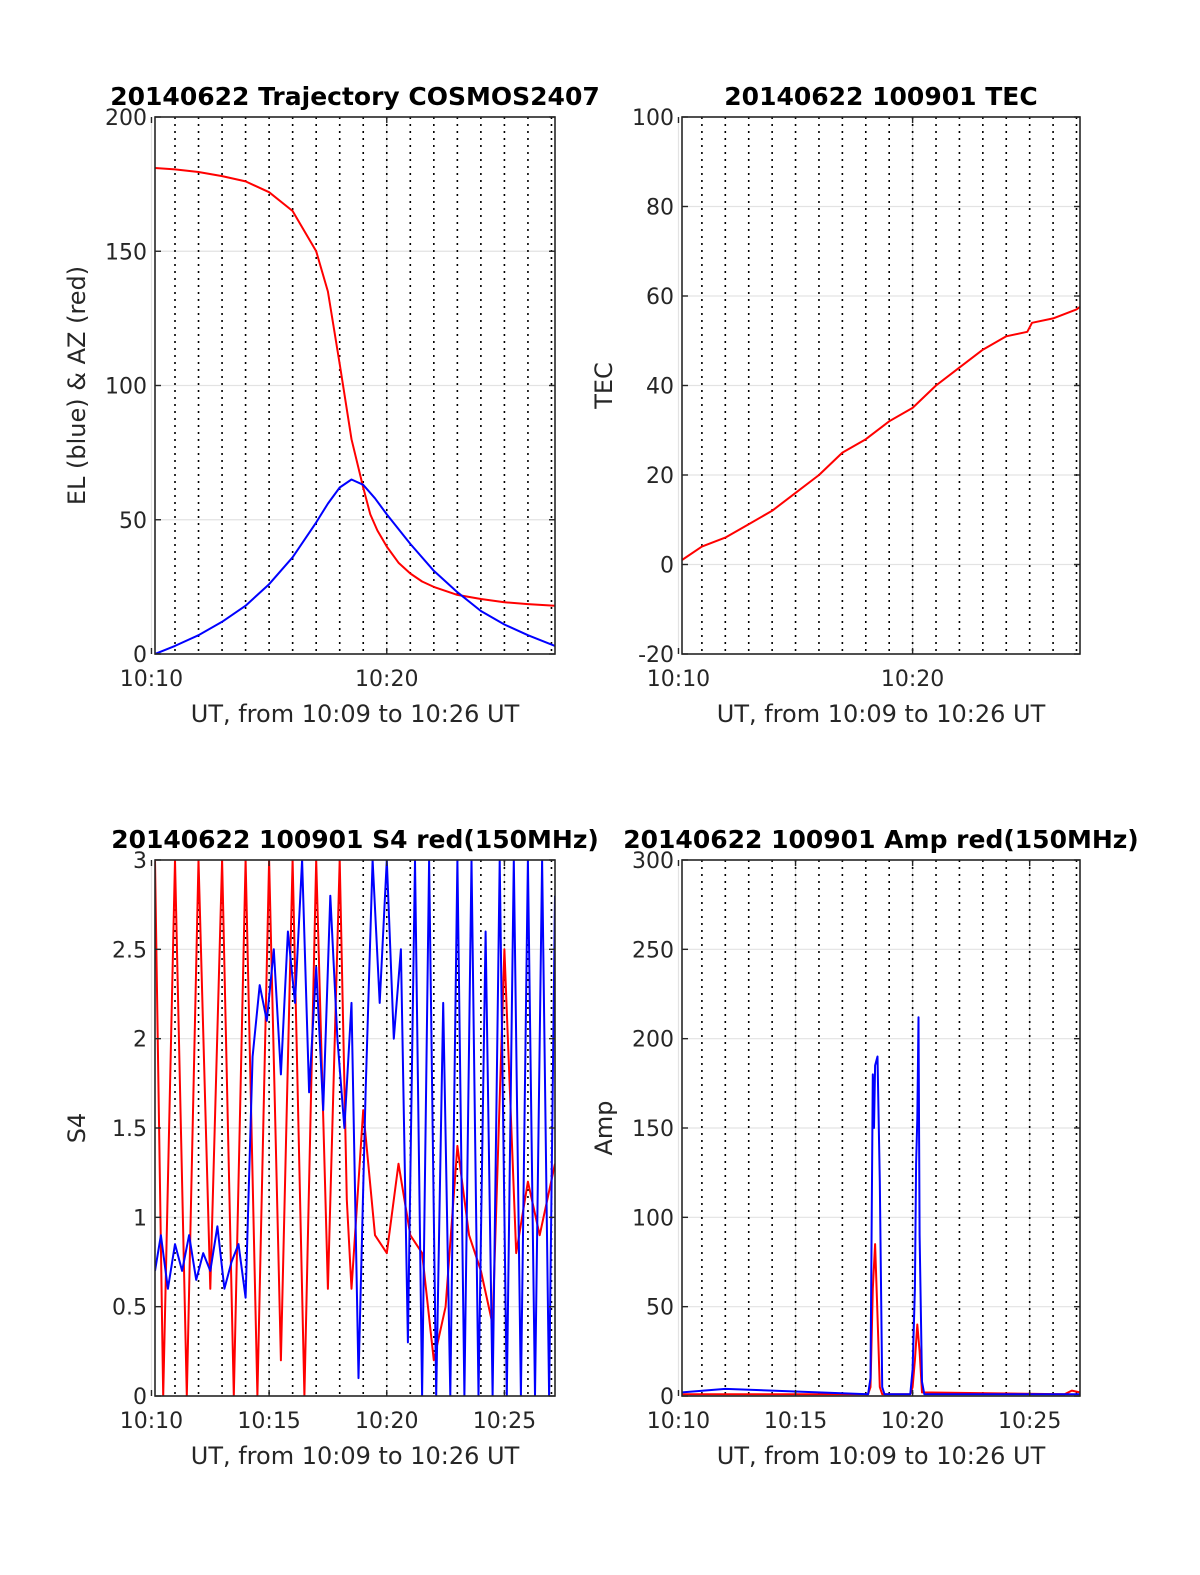 Image resolution: width=1200 pixels, height=1575 pixels. I want to click on y-tick-label: 1.5, so click(129, 1129).